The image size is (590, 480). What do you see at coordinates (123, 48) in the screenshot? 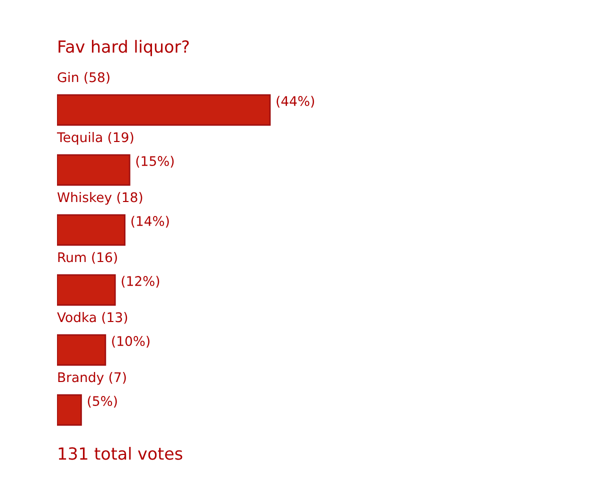
I see `chart-title: Fav hard liquor?` at bounding box center [123, 48].